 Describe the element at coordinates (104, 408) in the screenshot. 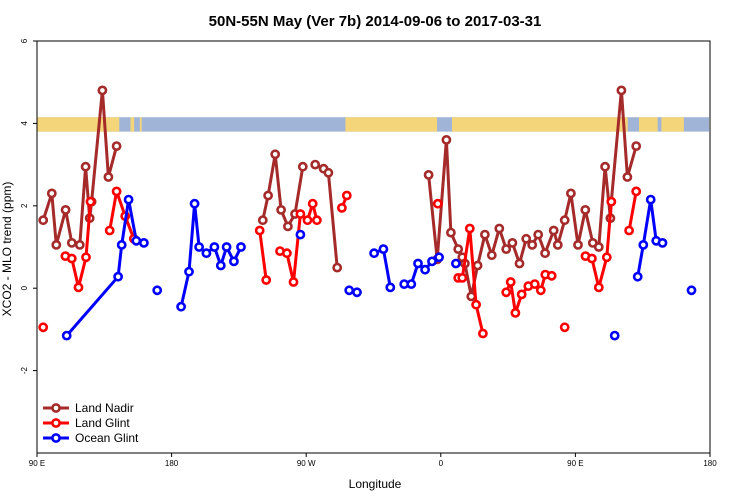

I see `legend-label: Land Nadir` at that location.